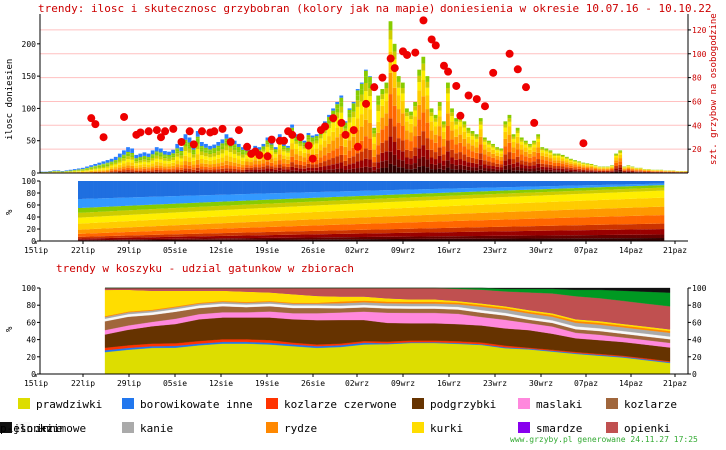 This screenshot has height=450, width=726. What do you see at coordinates (446, 428) in the screenshot?
I see `legend-label: kurki` at bounding box center [446, 428].